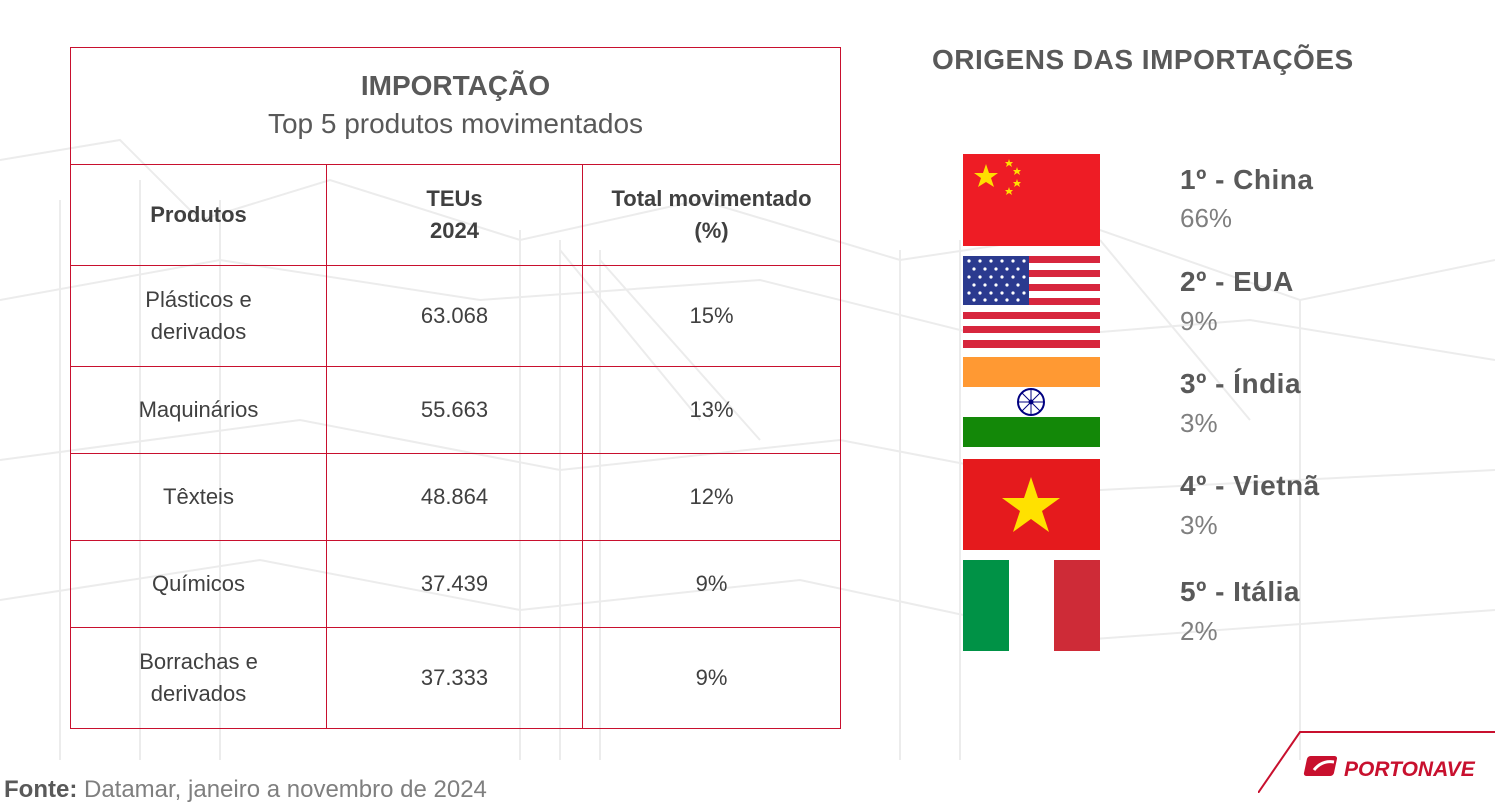  Describe the element at coordinates (1199, 321) in the screenshot. I see `origin-pct: 9%` at that location.